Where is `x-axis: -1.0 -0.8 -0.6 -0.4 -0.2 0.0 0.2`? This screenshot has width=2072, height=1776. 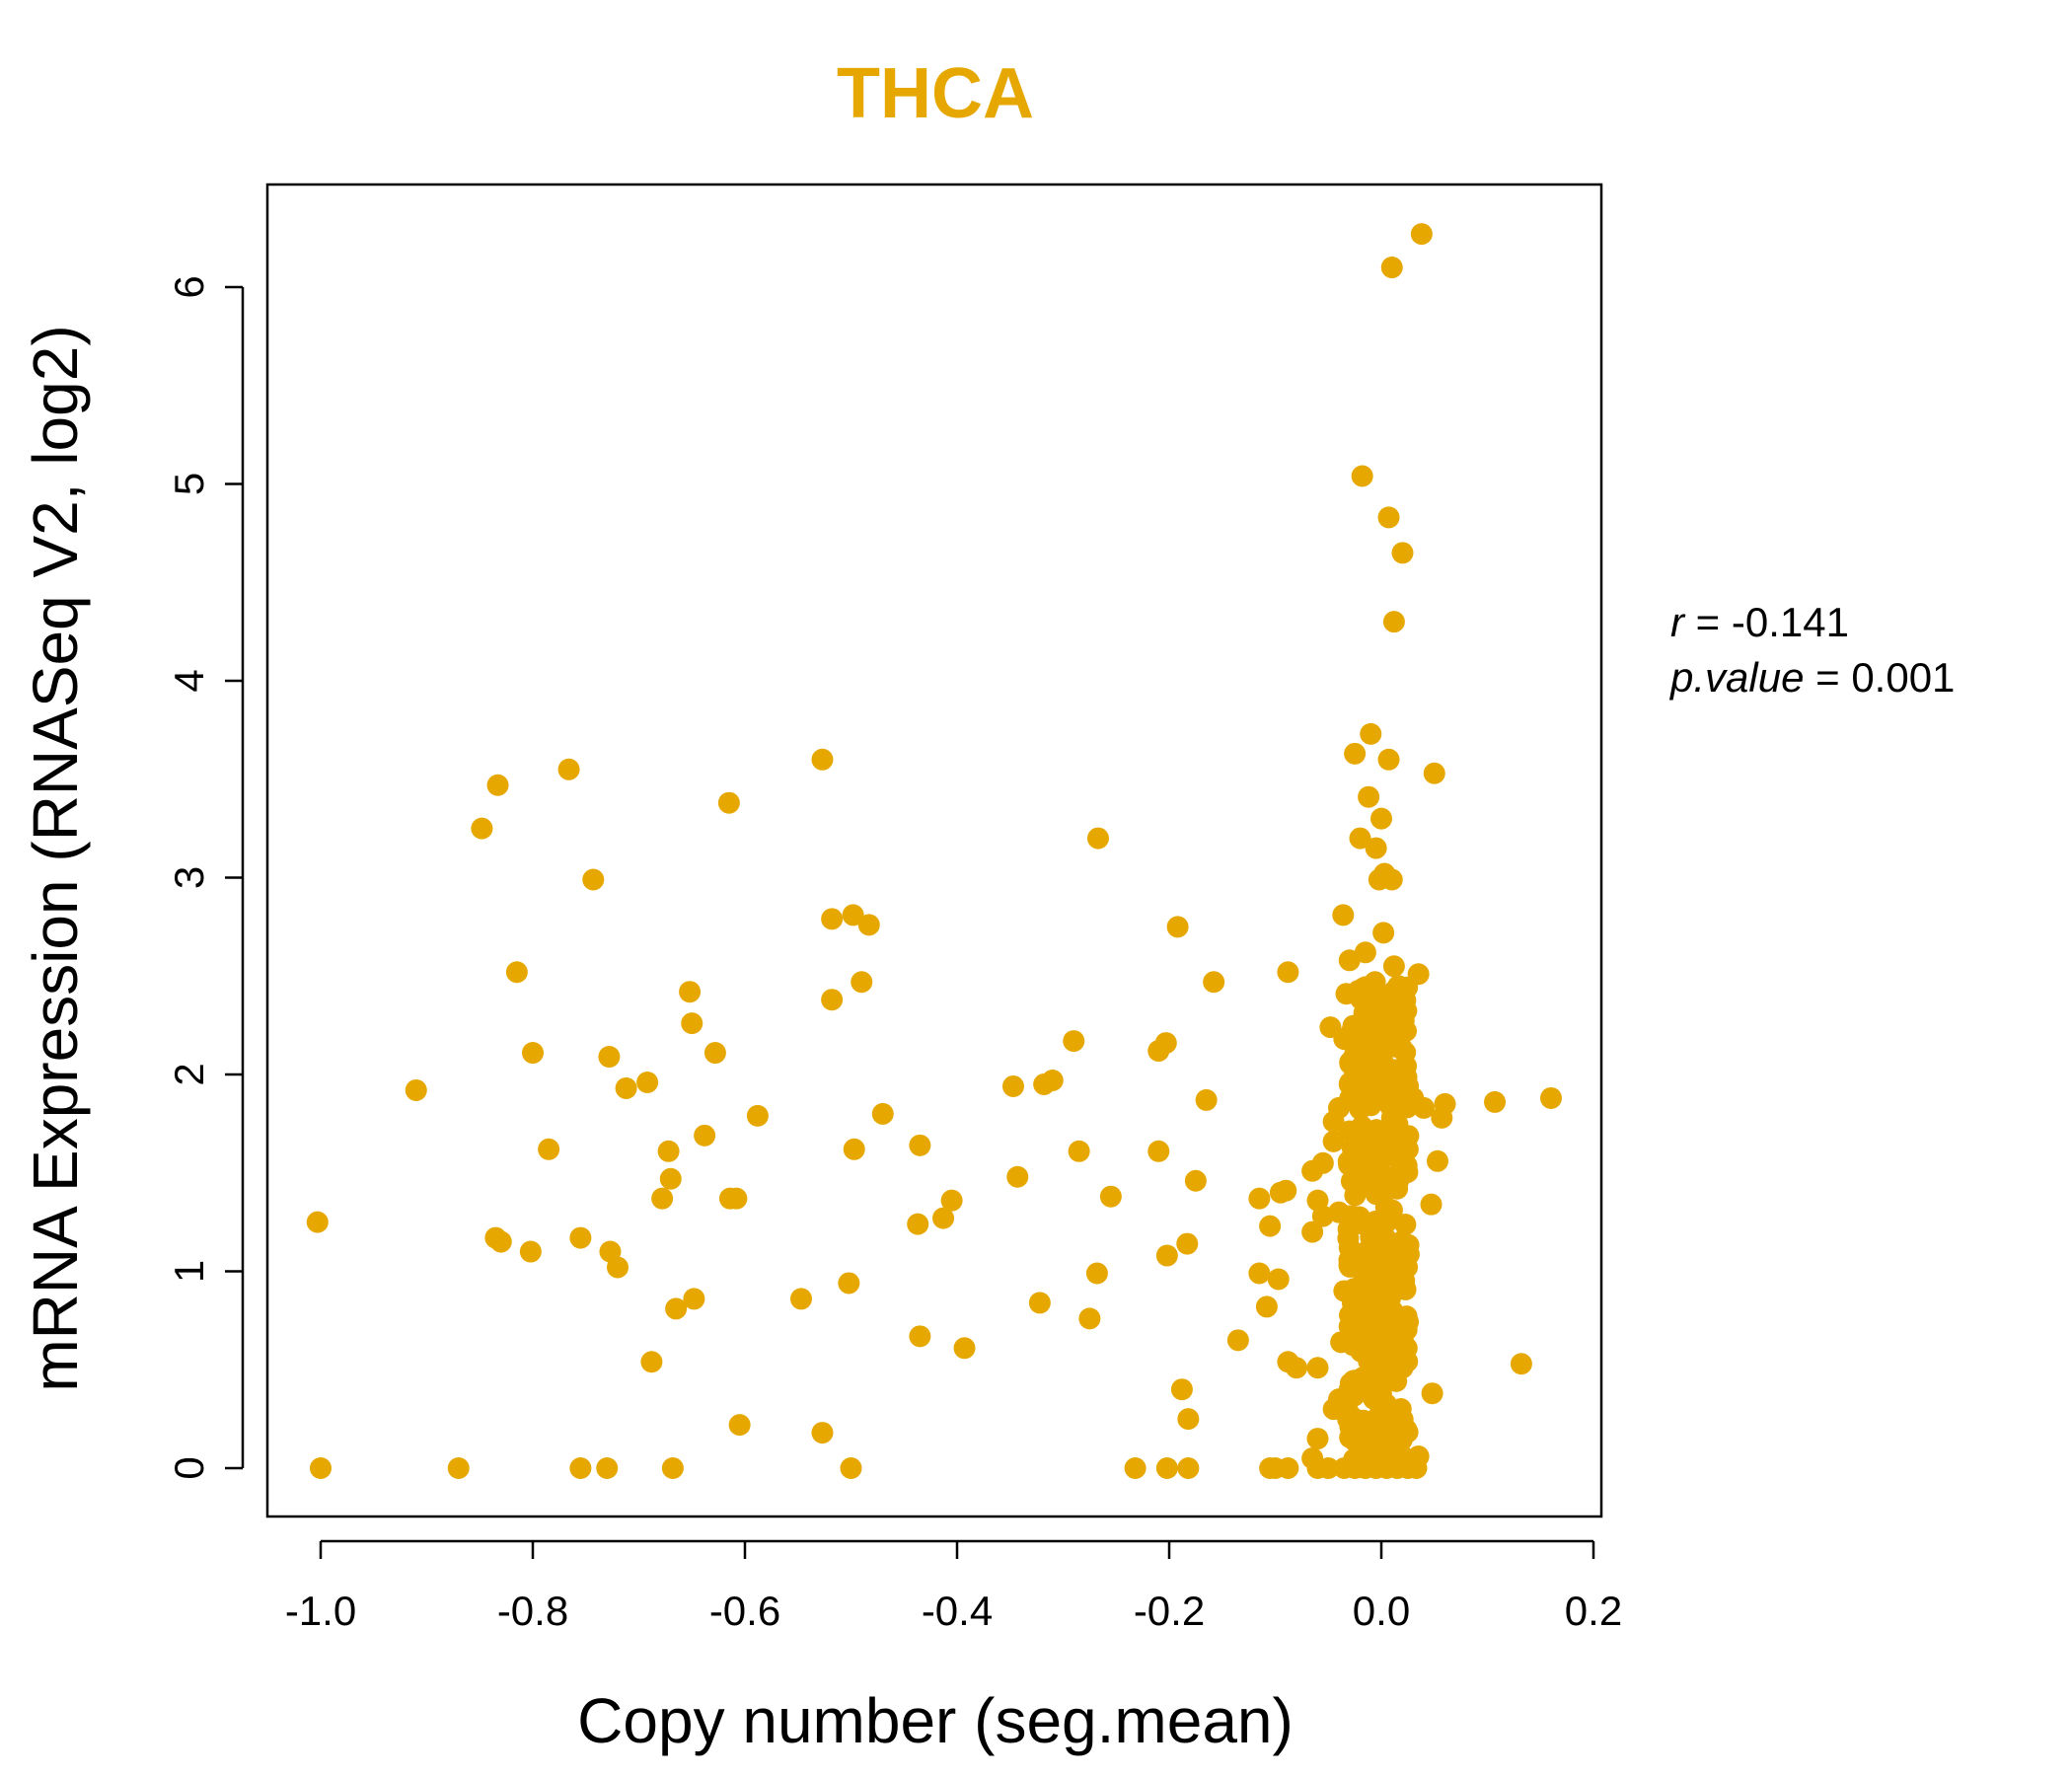 x-axis: -1.0 -0.8 -0.6 -0.4 -0.2 0.0 0.2 is located at coordinates (954, 1587).